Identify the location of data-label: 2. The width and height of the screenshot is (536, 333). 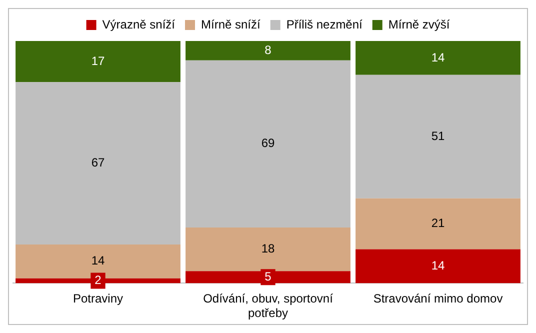
(98, 280).